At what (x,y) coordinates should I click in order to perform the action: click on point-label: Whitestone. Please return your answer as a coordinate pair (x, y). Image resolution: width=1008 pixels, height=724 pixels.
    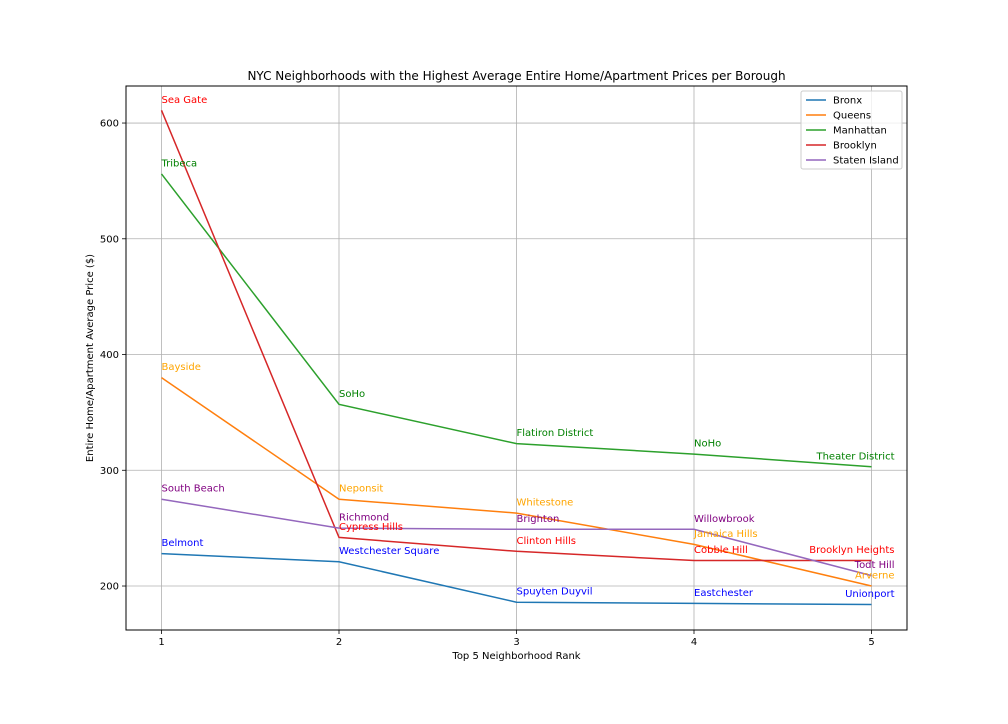
    Looking at the image, I should click on (545, 503).